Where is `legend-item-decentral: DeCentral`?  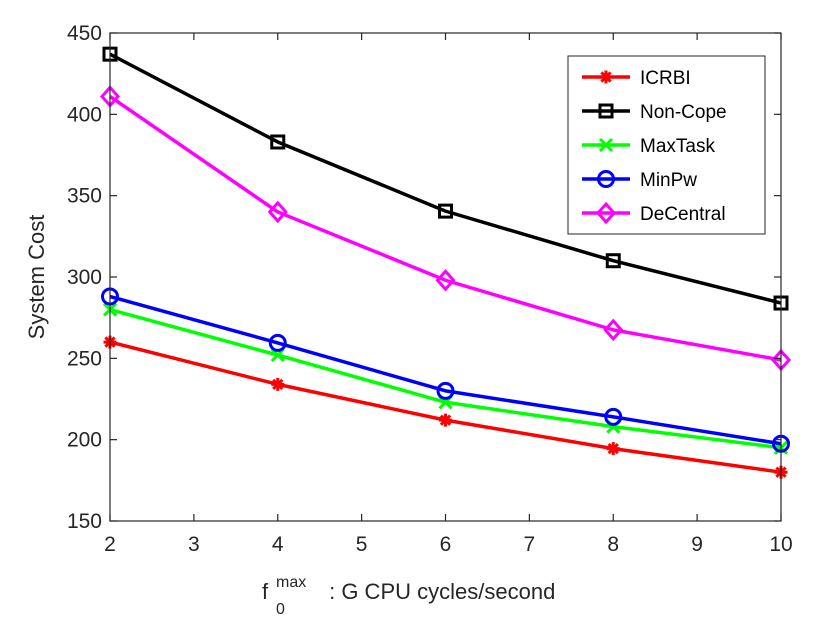 legend-item-decentral: DeCentral is located at coordinates (654, 213).